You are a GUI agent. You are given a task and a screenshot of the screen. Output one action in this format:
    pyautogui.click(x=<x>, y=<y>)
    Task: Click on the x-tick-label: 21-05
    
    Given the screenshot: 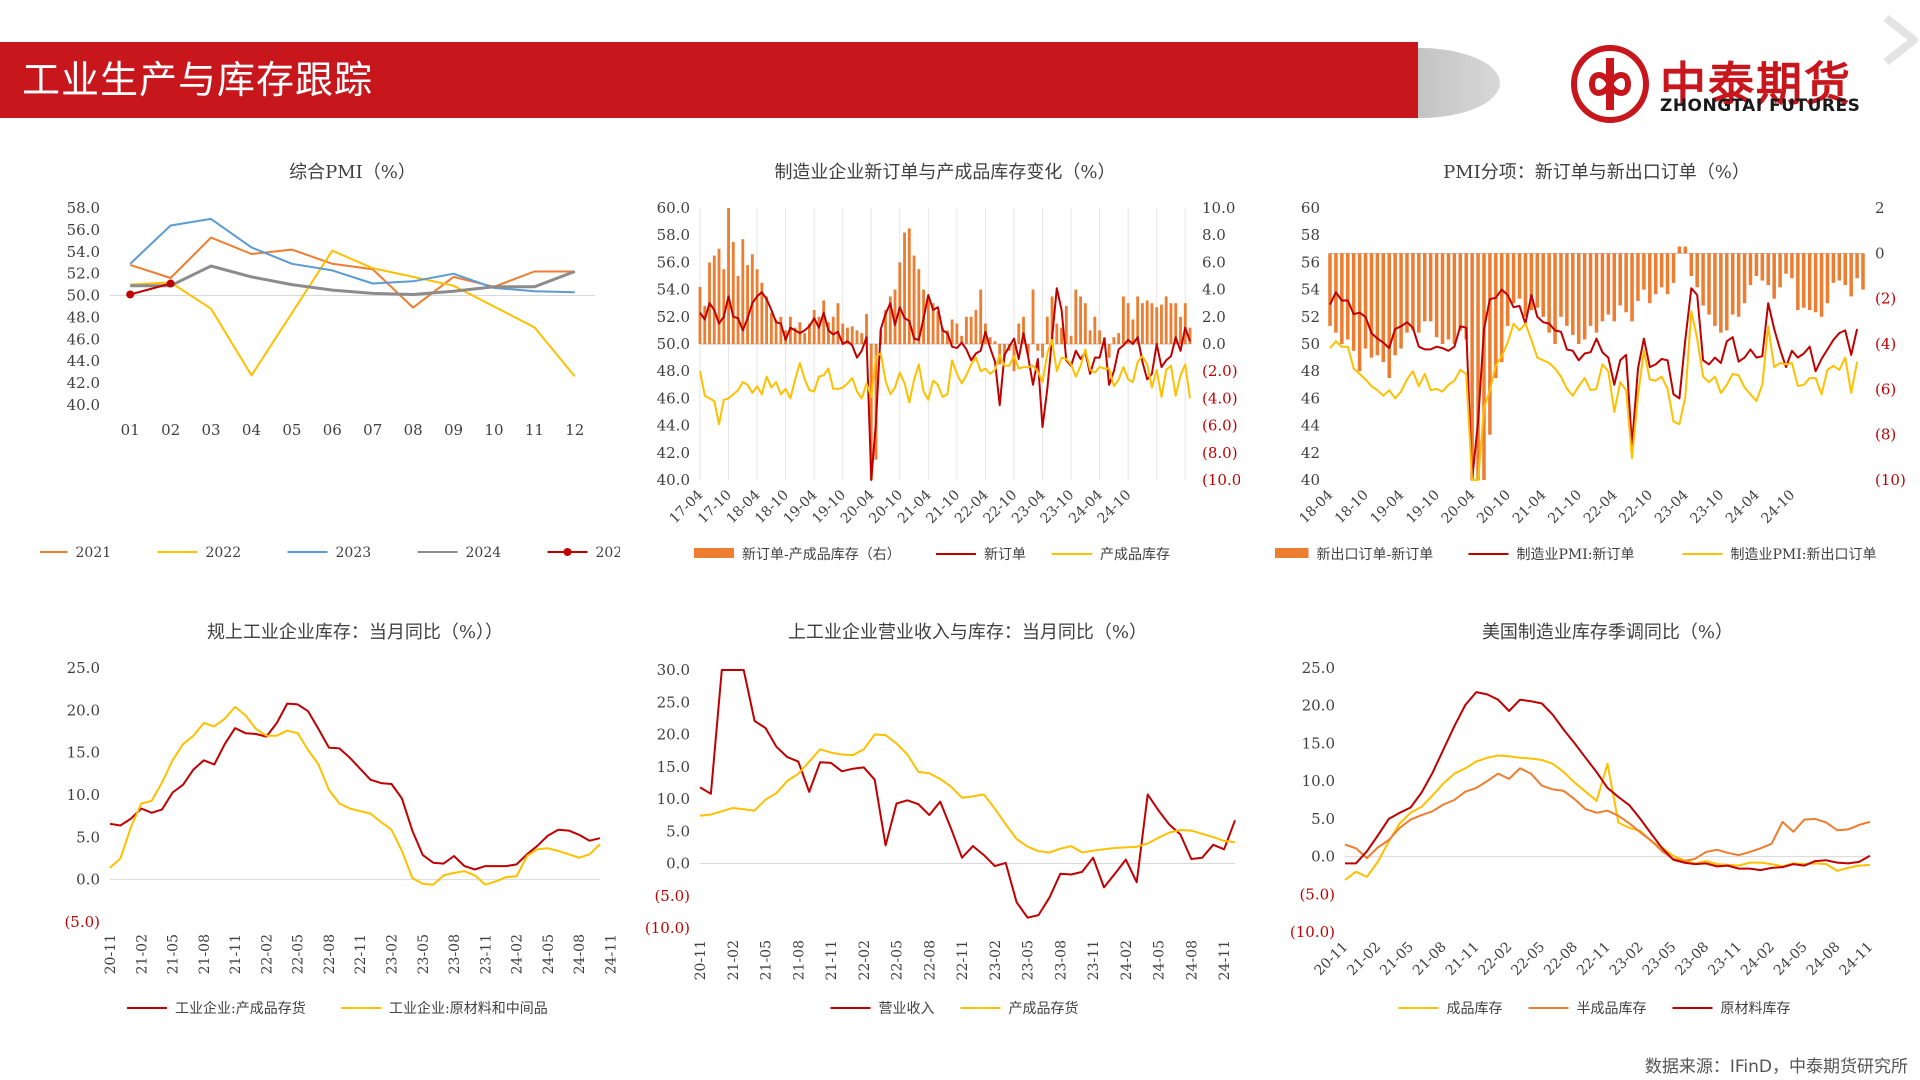 What is the action you would take?
    pyautogui.click(x=174, y=954)
    